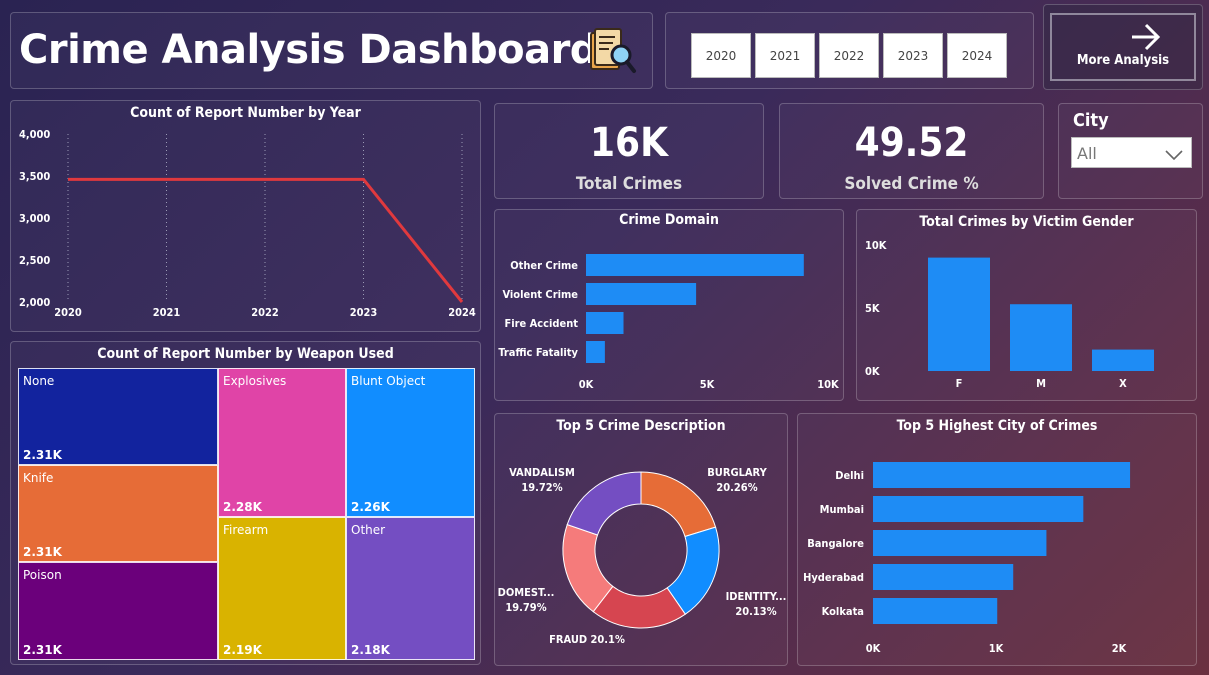 The image size is (1209, 675). I want to click on year-line-chart-title: Count of Report Number by Year, so click(245, 113).